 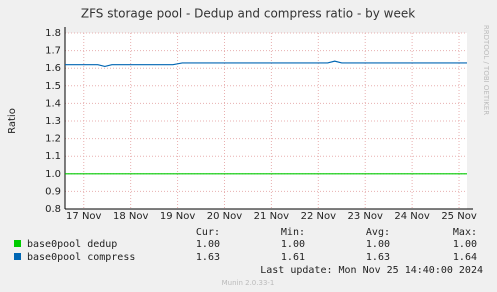 What do you see at coordinates (81, 257) in the screenshot?
I see `legend-label: base0pool compress` at bounding box center [81, 257].